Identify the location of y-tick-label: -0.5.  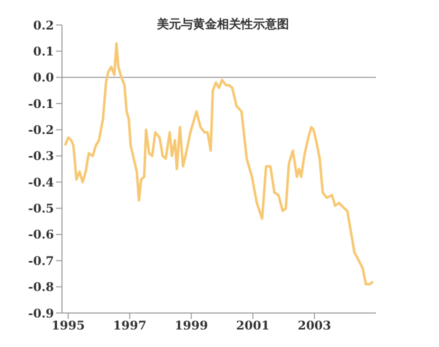
(41, 209).